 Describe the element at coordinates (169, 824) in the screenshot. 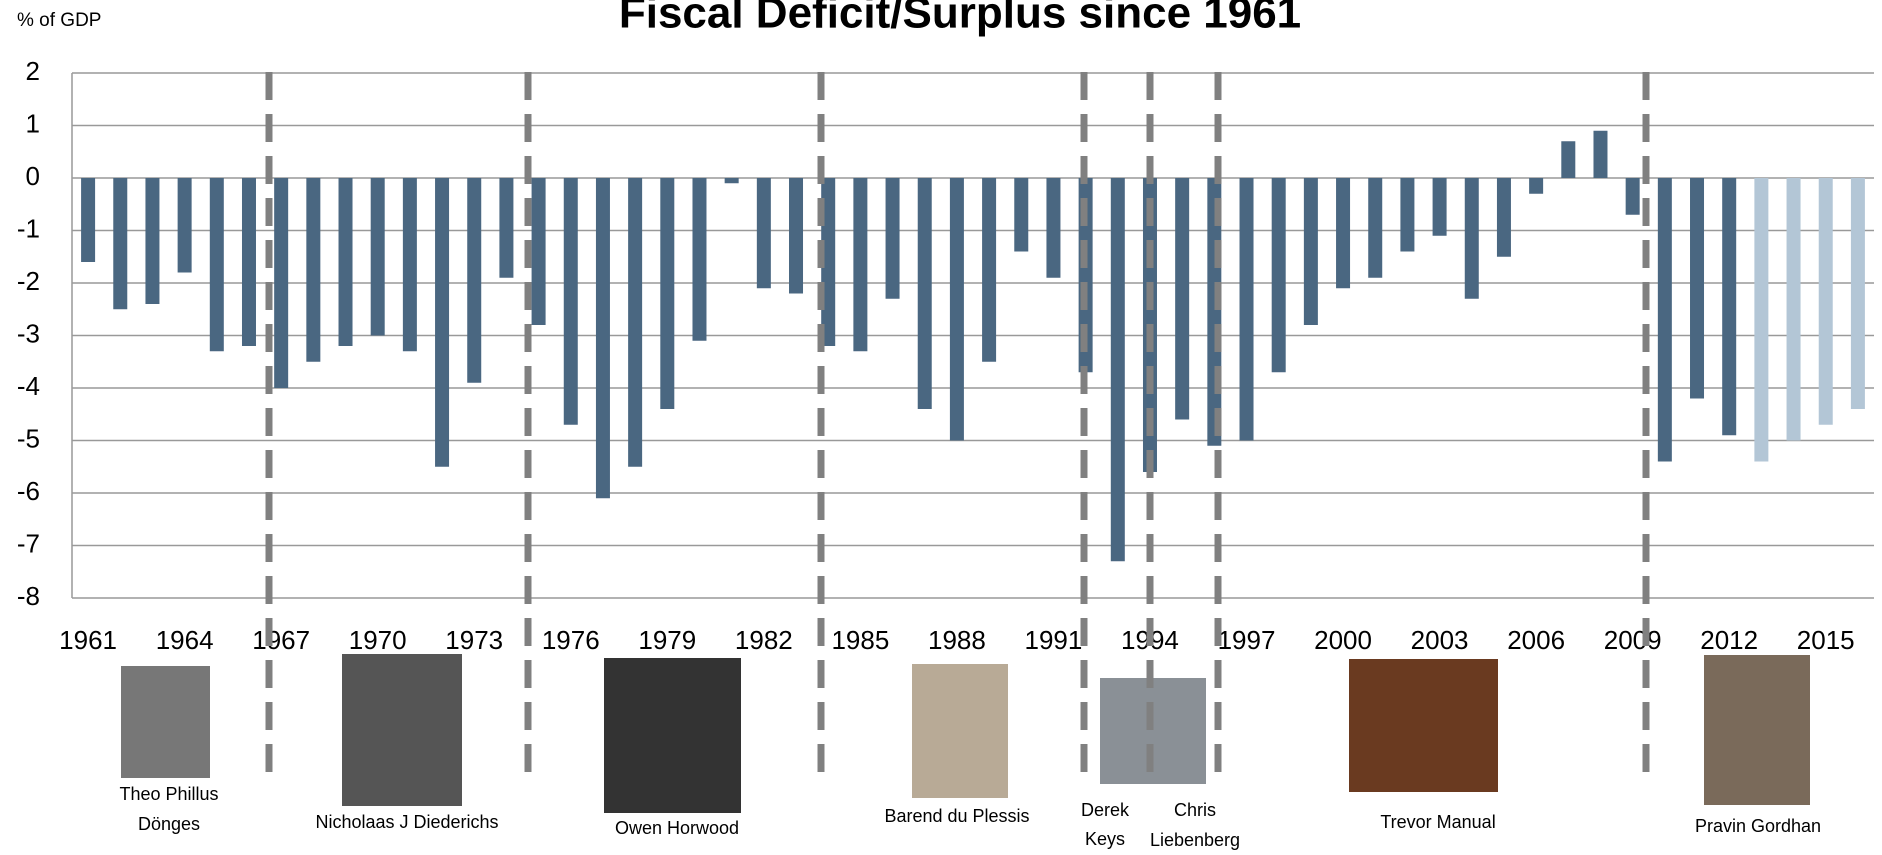

I see `annotation: Dönges` at that location.